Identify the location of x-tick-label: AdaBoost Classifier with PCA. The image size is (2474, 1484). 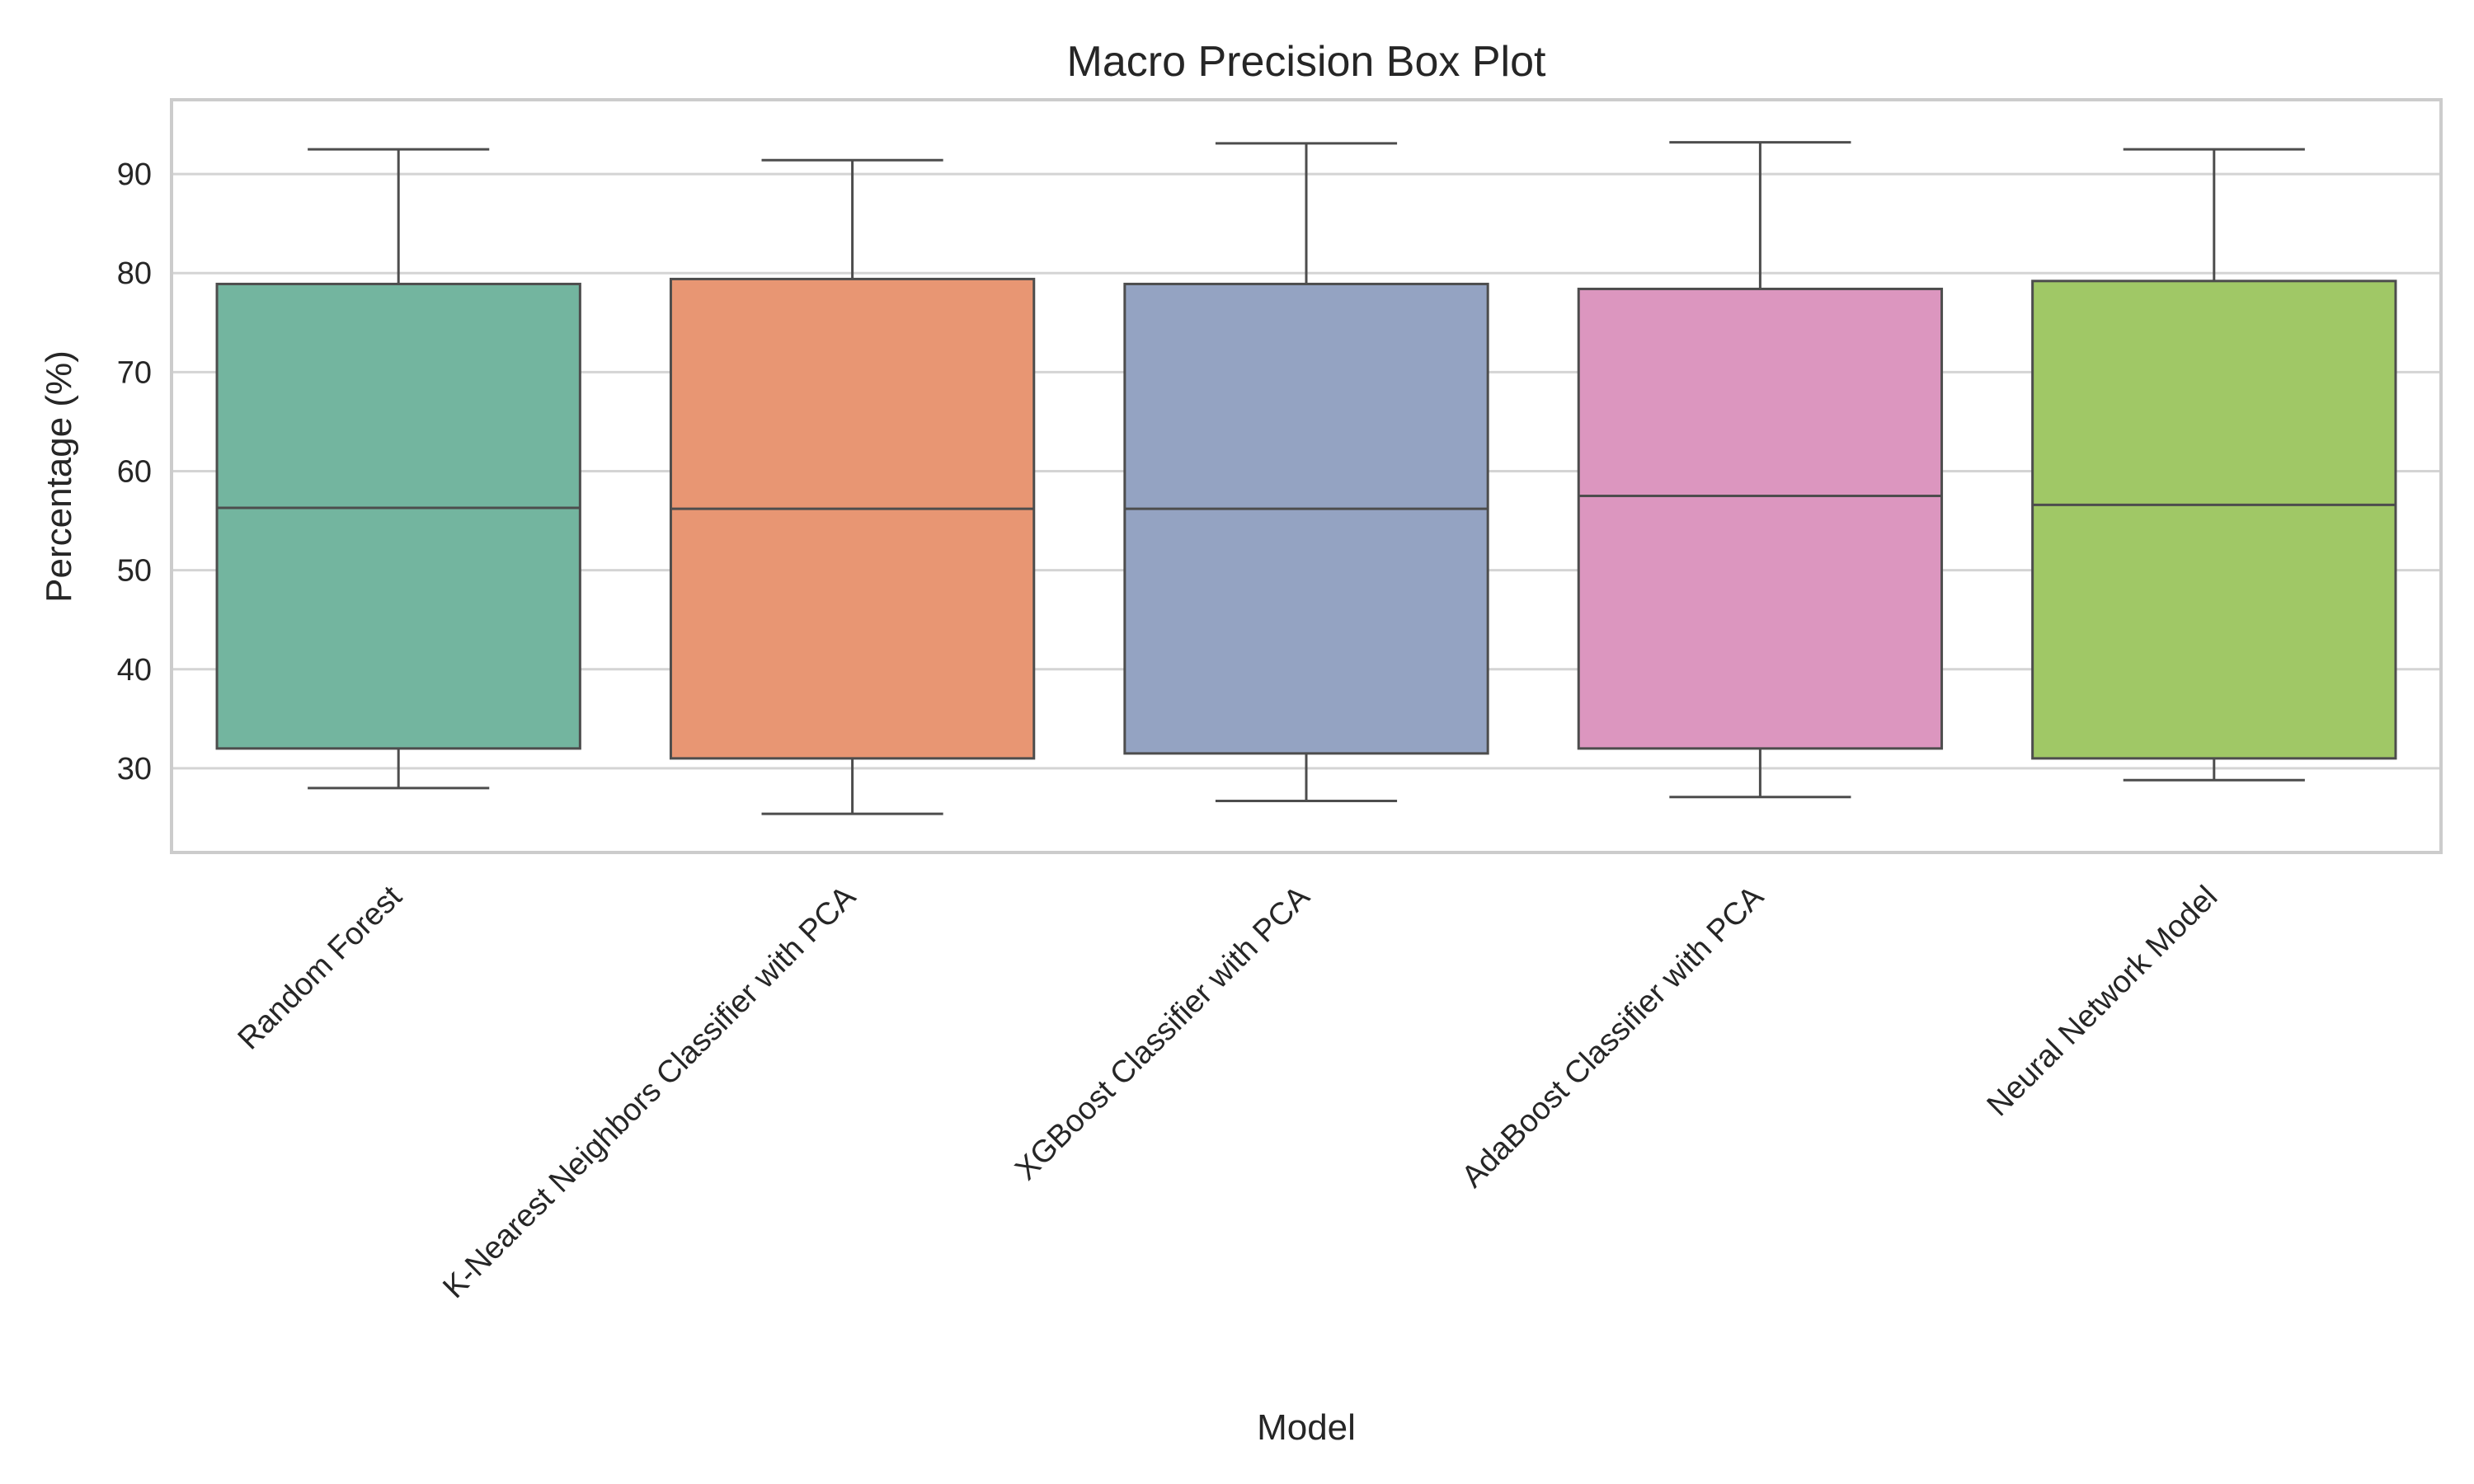
(1613, 1037).